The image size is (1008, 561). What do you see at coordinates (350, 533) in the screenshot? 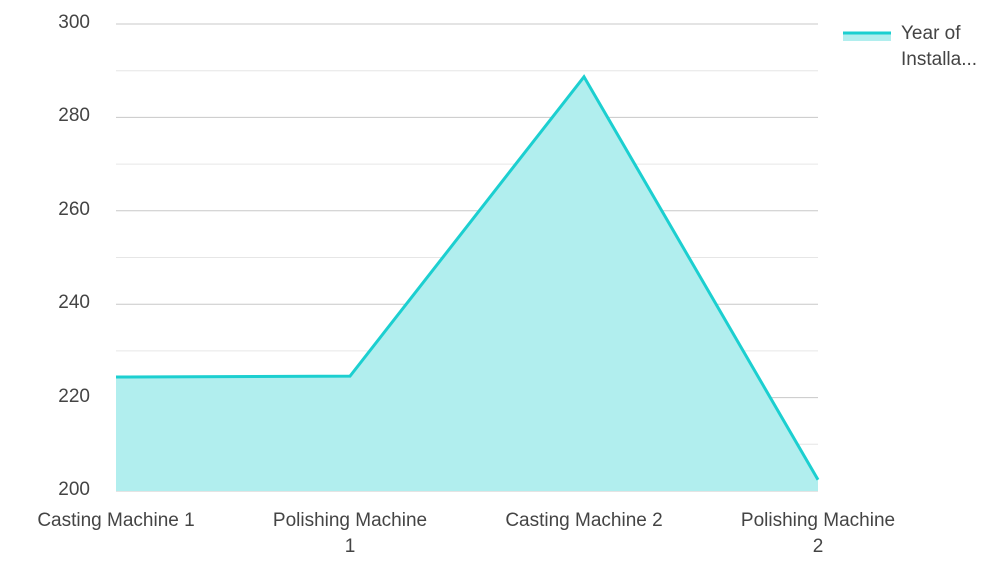
I see `x-tick-label: Polishing Machine 1` at bounding box center [350, 533].